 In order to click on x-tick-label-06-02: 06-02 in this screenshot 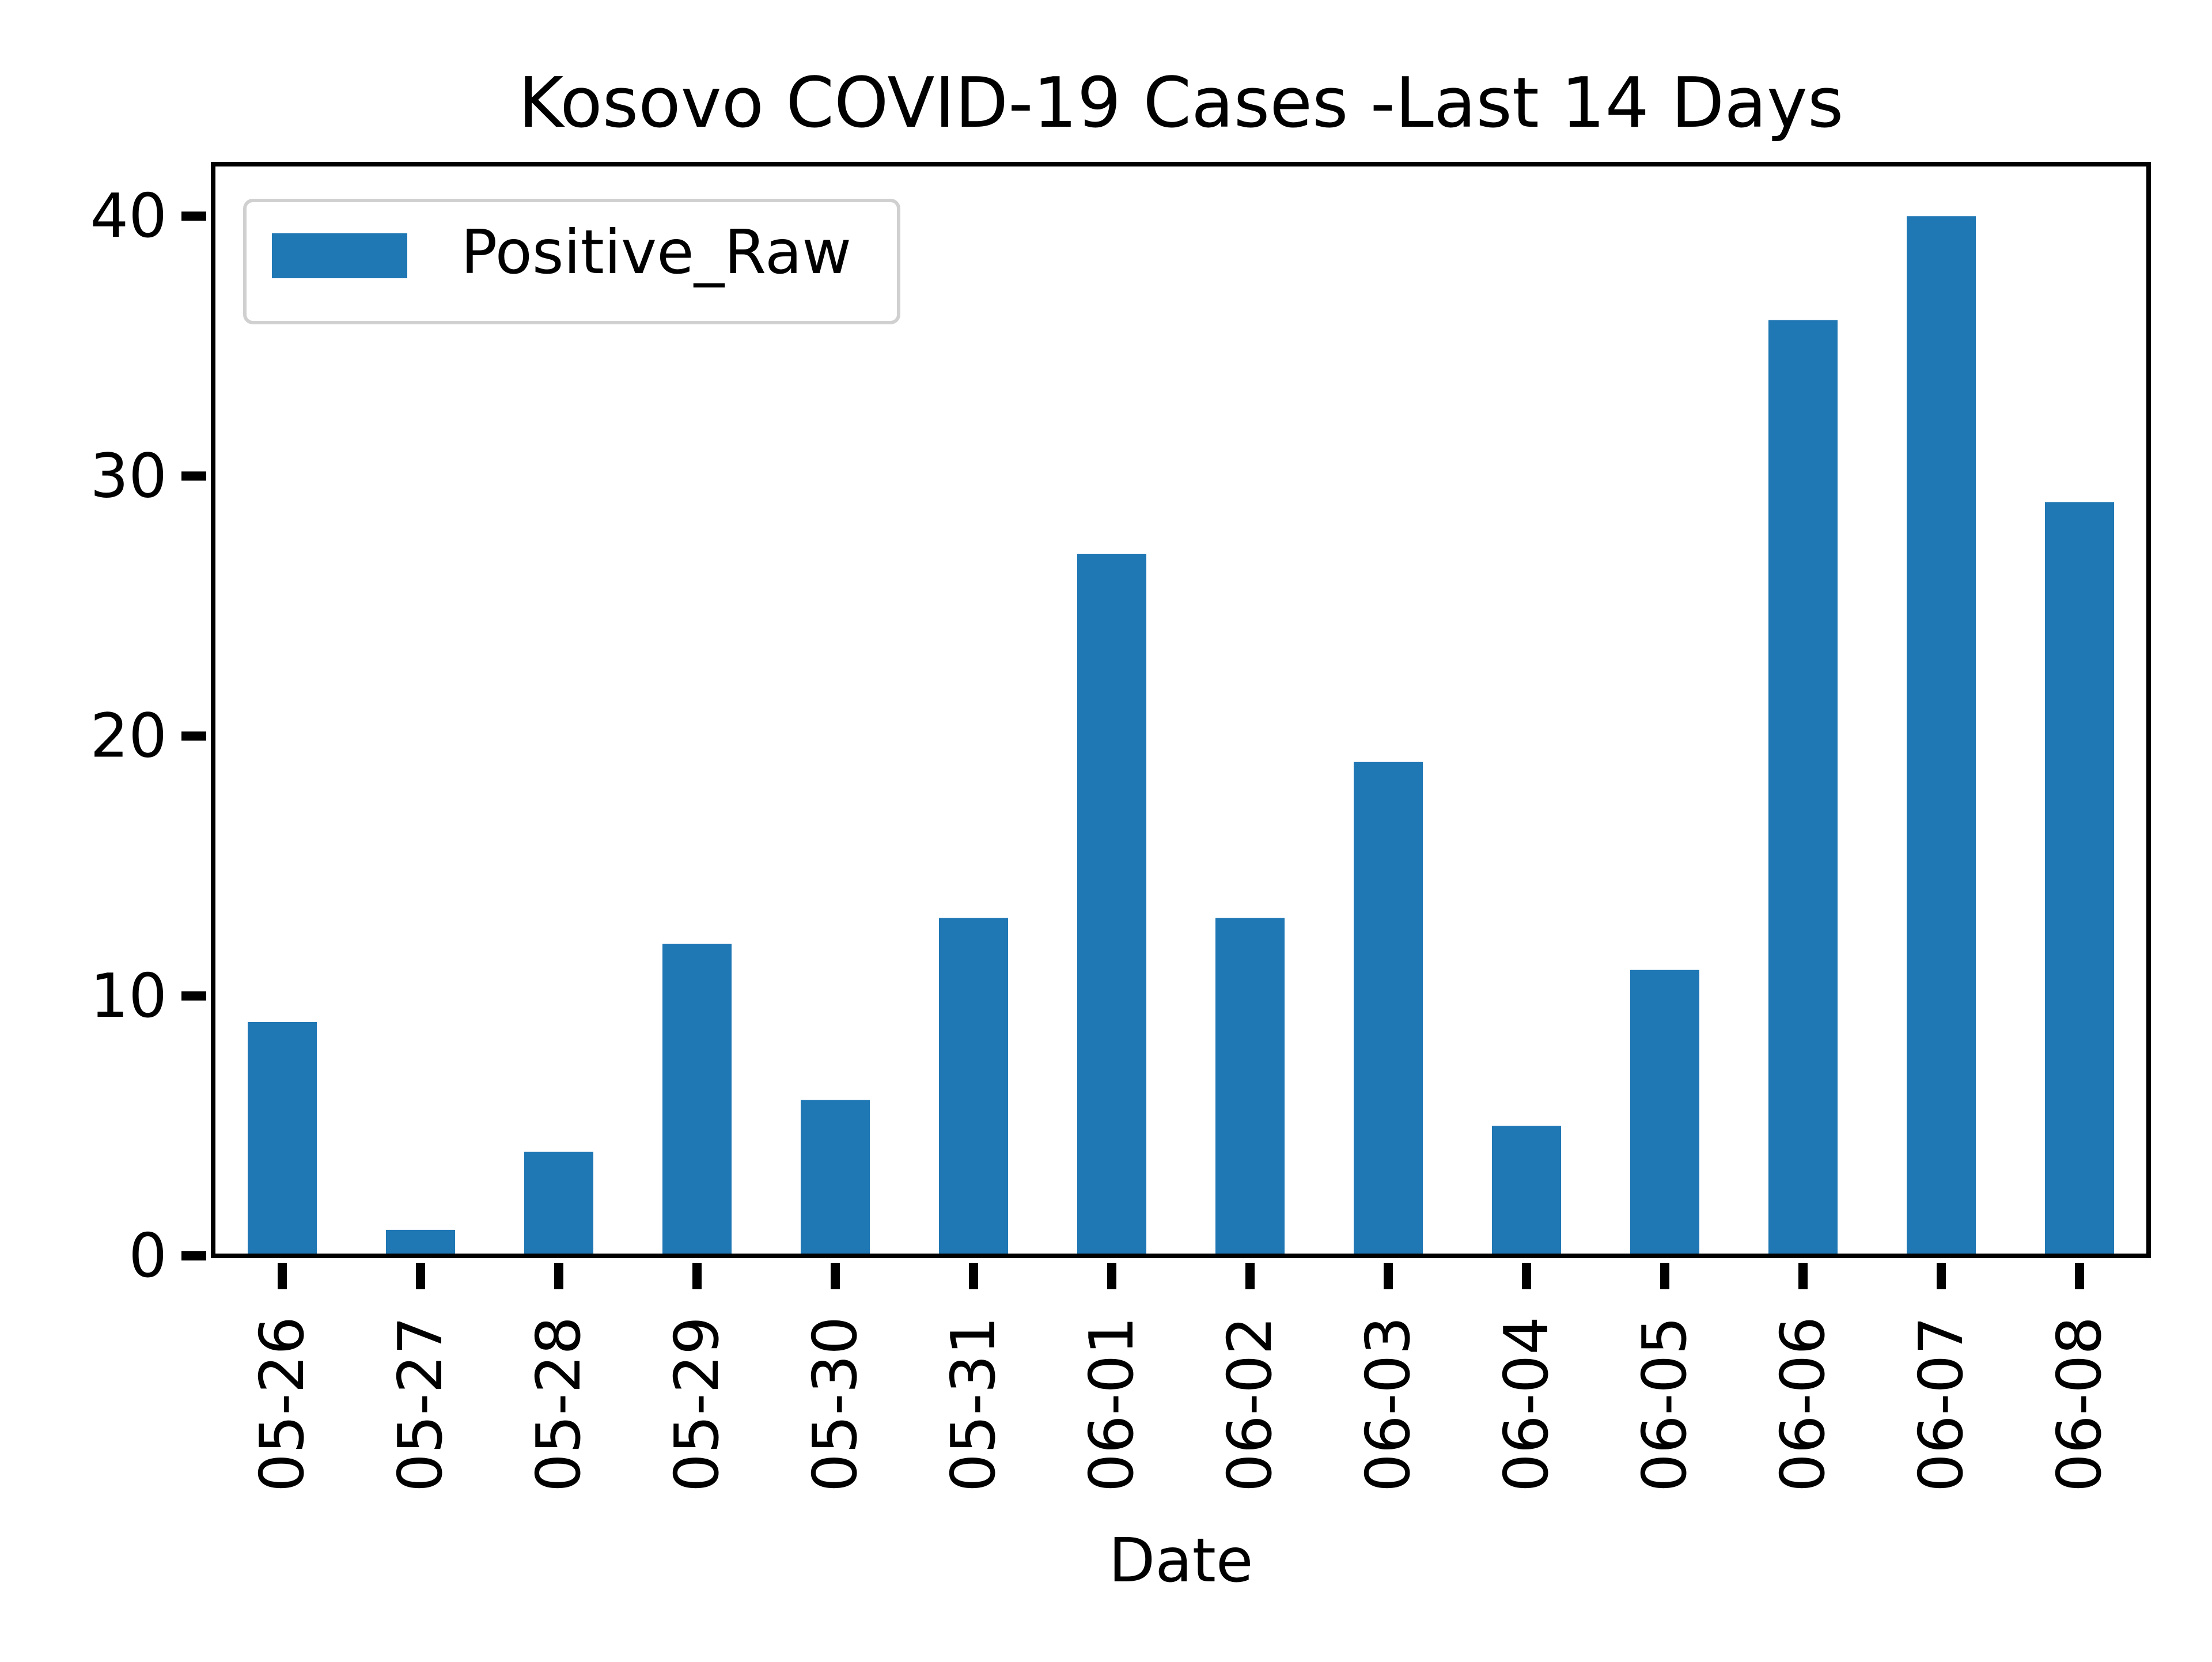, I will do `click(1250, 1404)`.